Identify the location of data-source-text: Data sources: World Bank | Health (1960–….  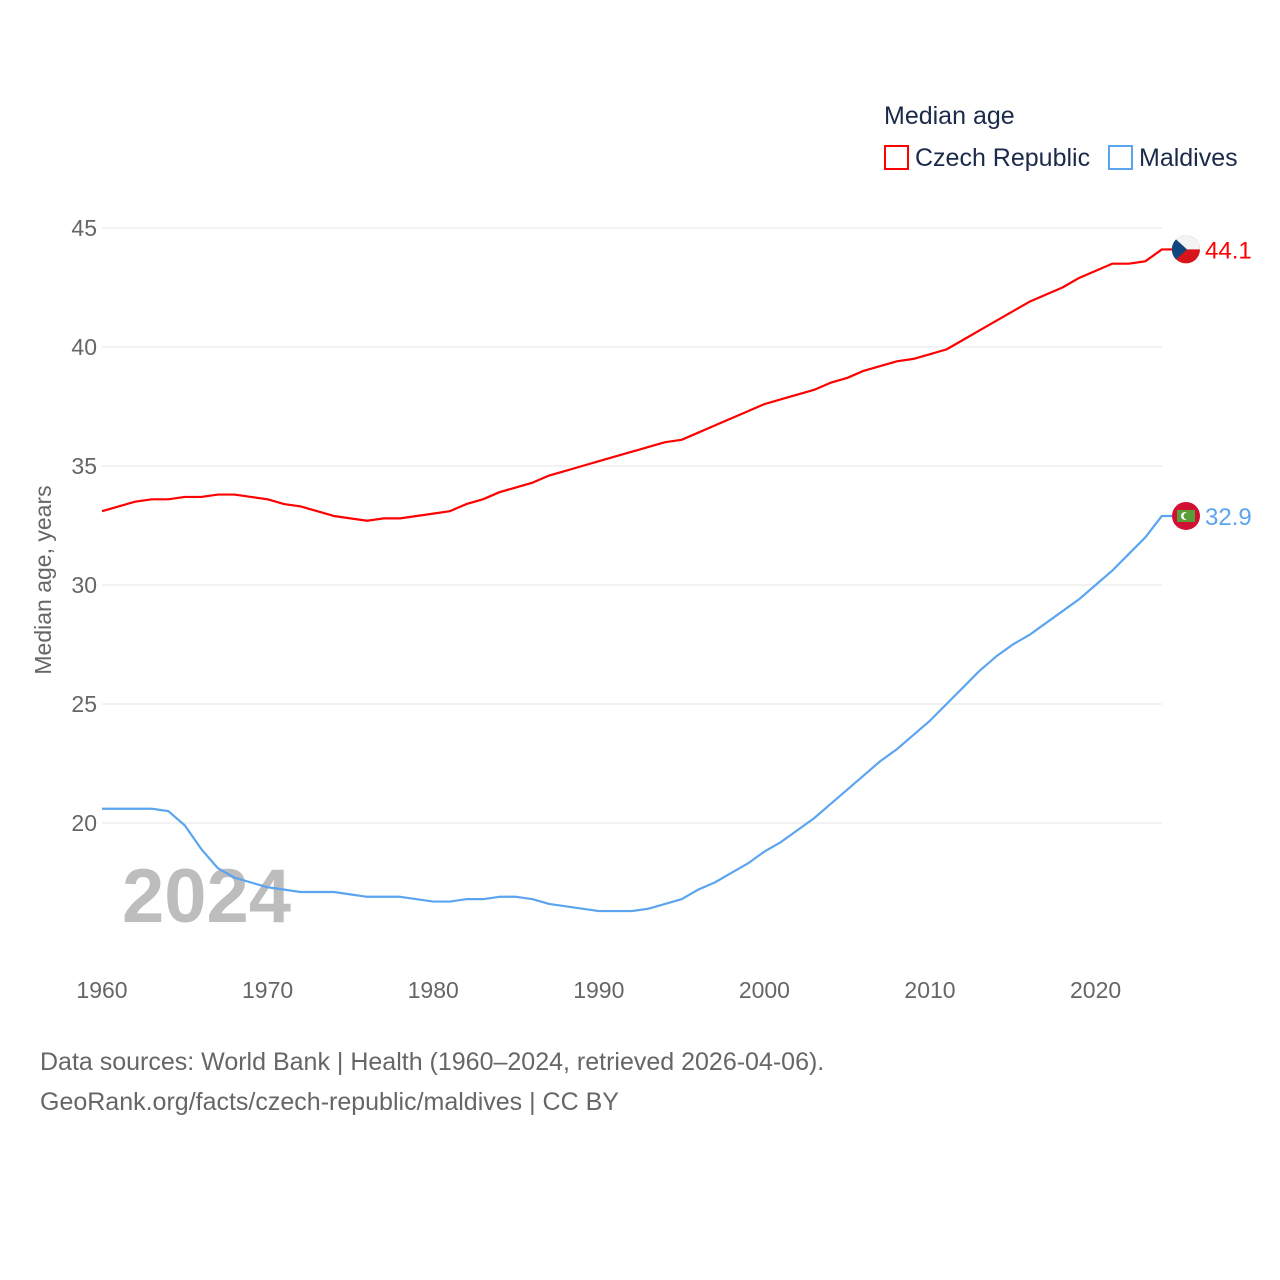
(432, 1062).